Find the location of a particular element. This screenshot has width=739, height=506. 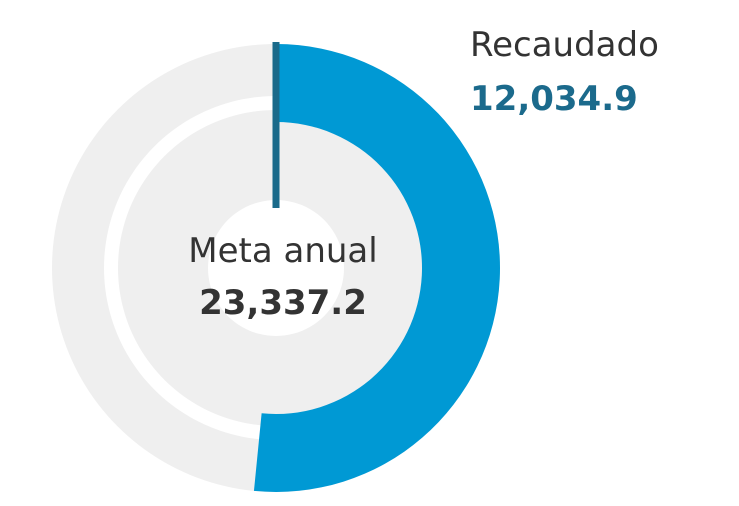

legend-label: Recaudado is located at coordinates (564, 45).